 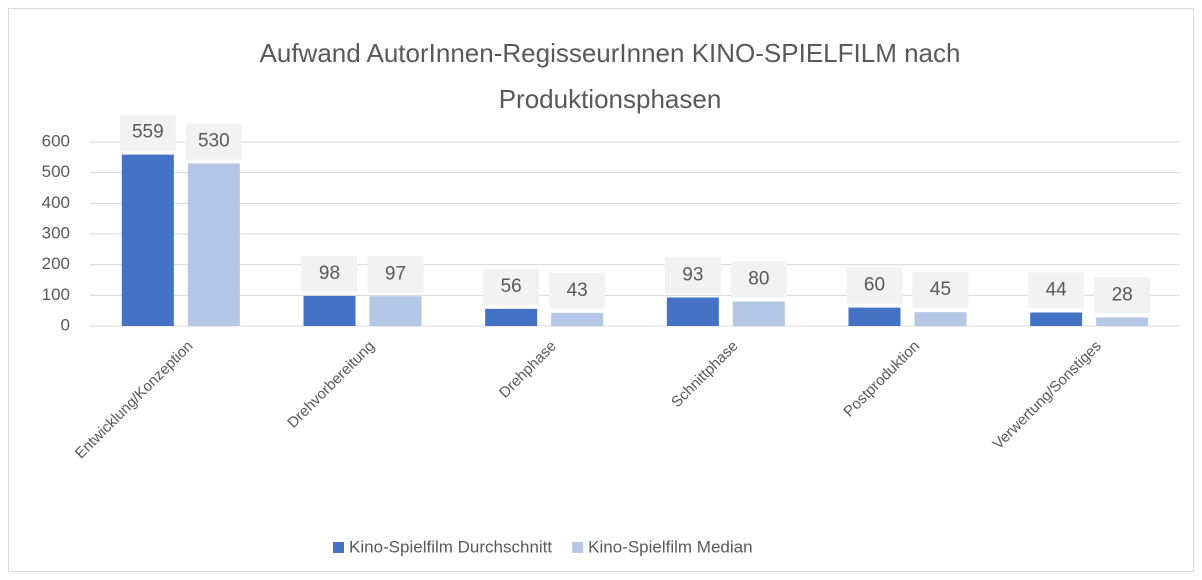 I want to click on data-label: 97, so click(x=395, y=273).